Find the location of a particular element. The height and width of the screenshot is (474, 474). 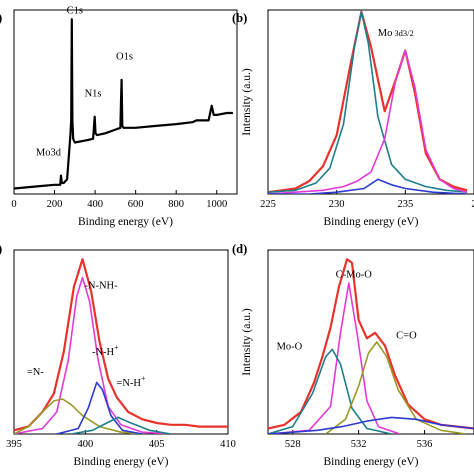

peak-annotation-c: -N-NH- is located at coordinates (101, 286).